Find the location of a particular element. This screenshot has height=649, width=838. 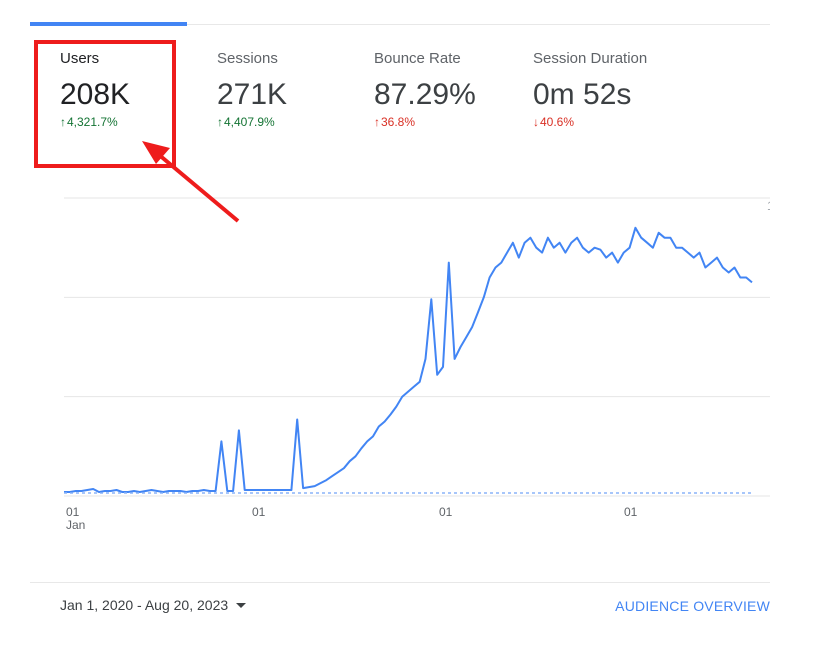

x-tick-label: 01 Jan is located at coordinates (75, 518).